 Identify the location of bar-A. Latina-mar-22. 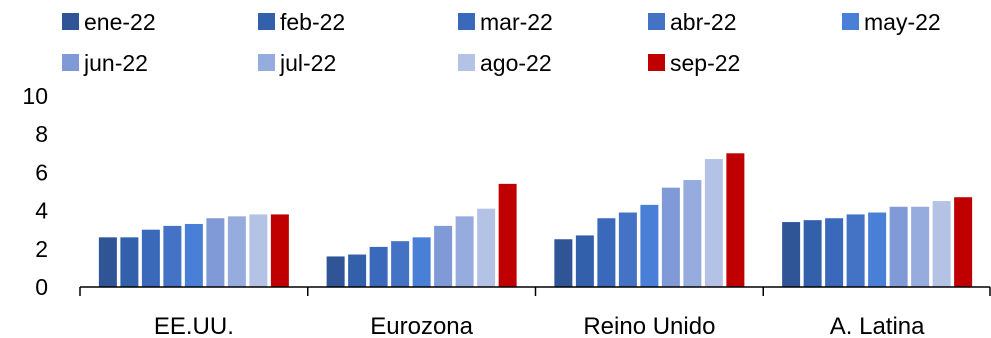
(834, 252).